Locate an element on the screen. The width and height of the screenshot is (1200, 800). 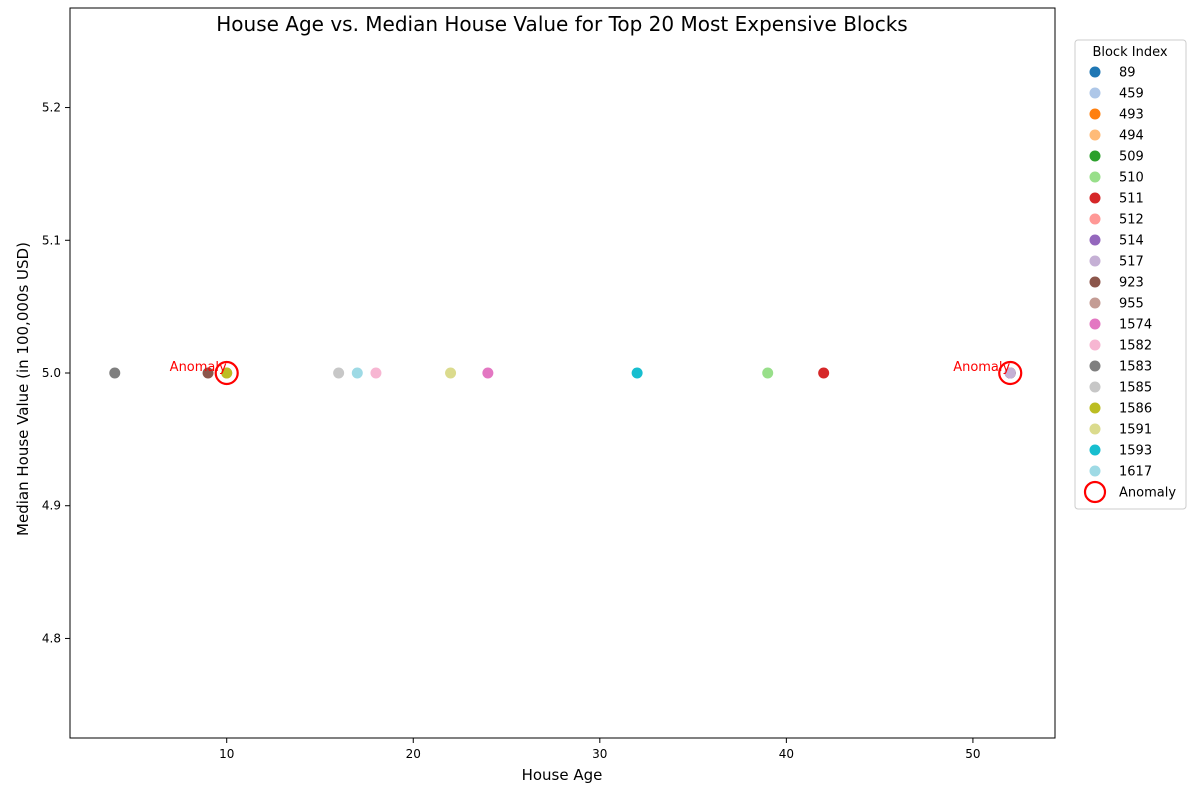
legend-label: 923 is located at coordinates (1131, 283).